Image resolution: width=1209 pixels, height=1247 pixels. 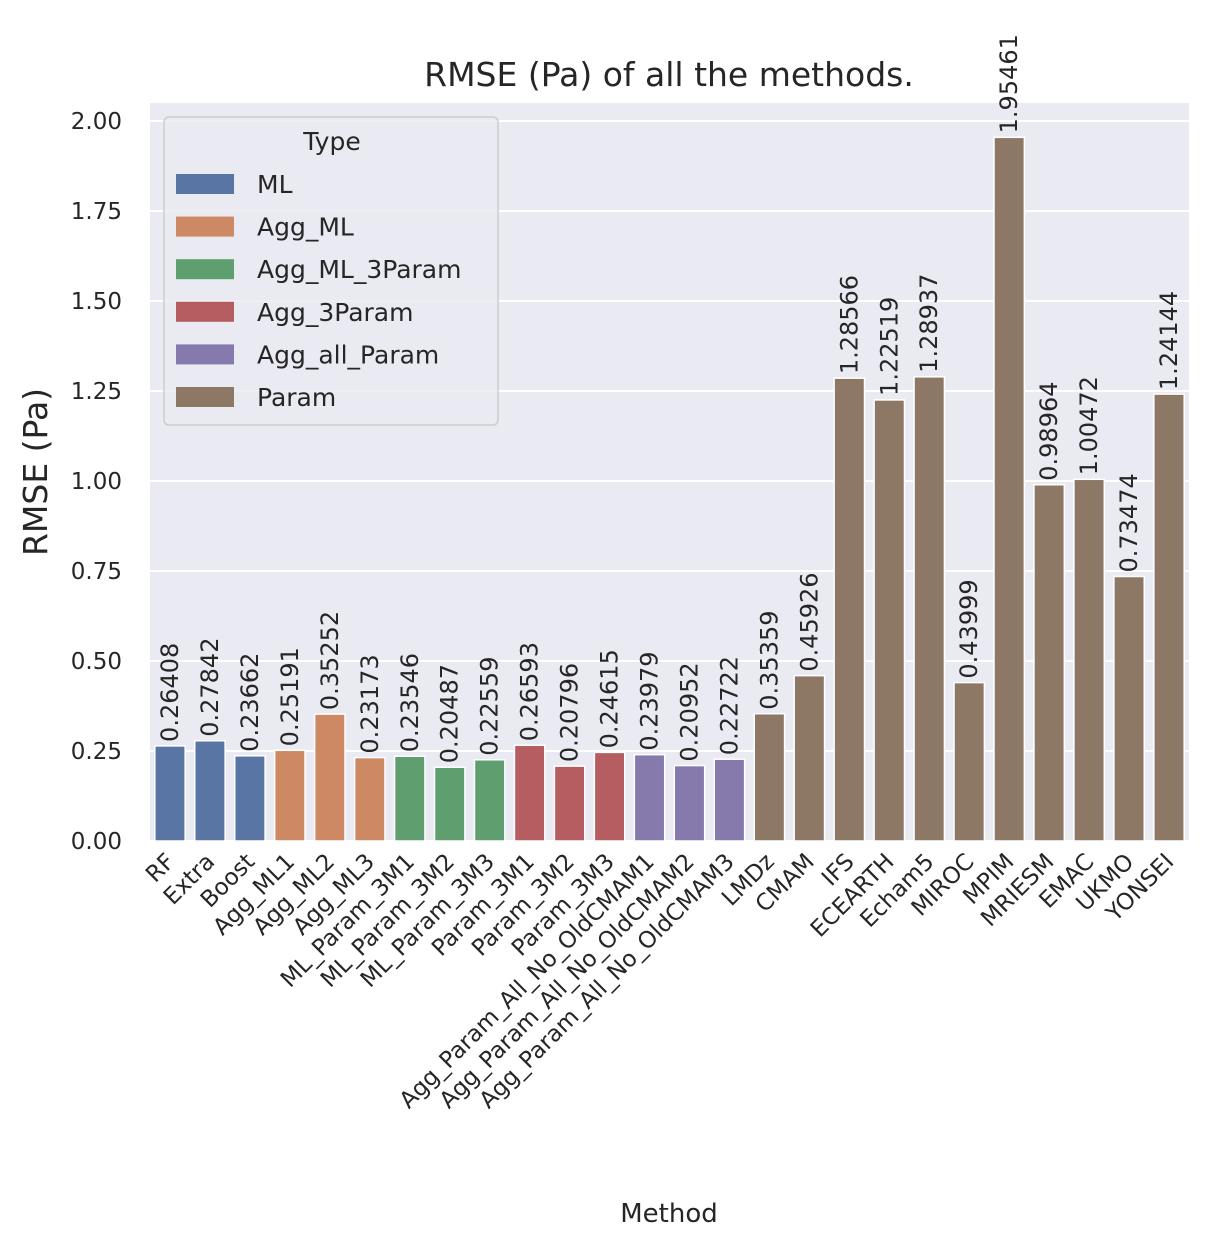 I want to click on data-label: 0.43999, so click(x=969, y=628).